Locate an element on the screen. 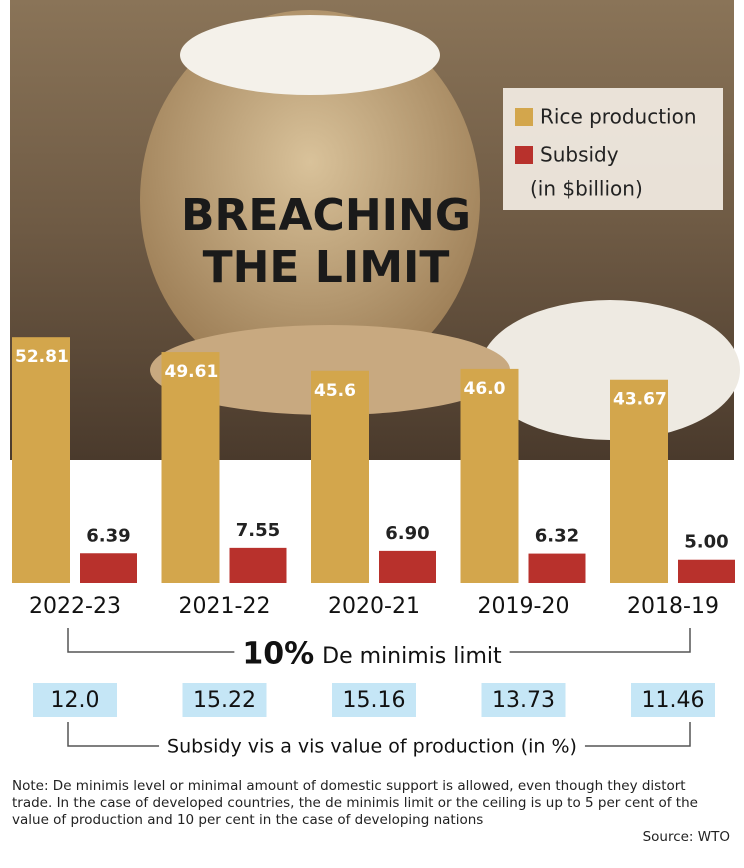 The height and width of the screenshot is (868, 744). scoop is located at coordinates (330, 370).